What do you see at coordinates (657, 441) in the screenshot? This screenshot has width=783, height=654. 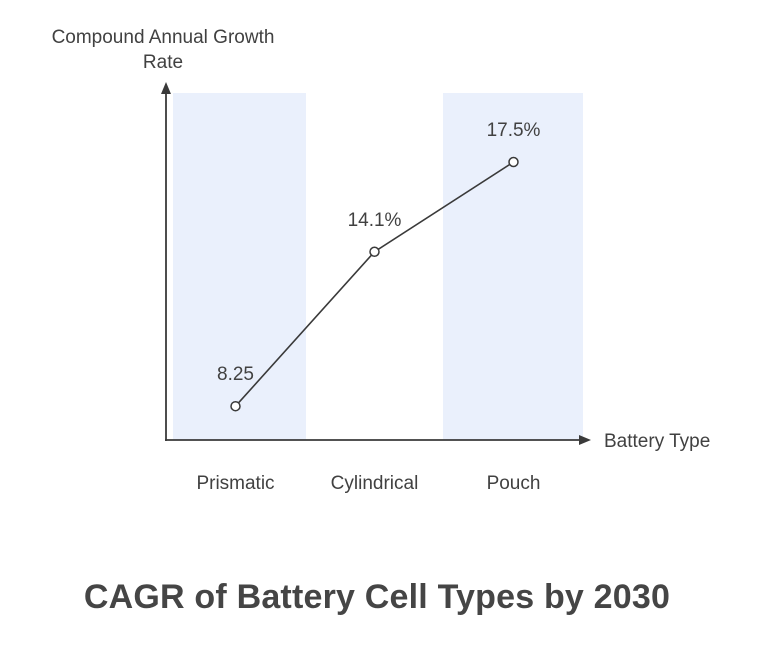 I see `x-axis-title: Battery Type` at bounding box center [657, 441].